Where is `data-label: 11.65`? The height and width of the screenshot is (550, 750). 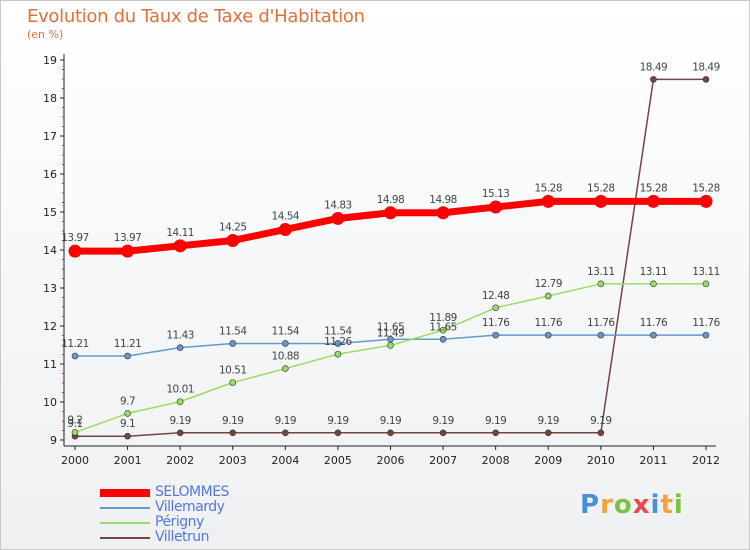
data-label: 11.65 is located at coordinates (443, 327).